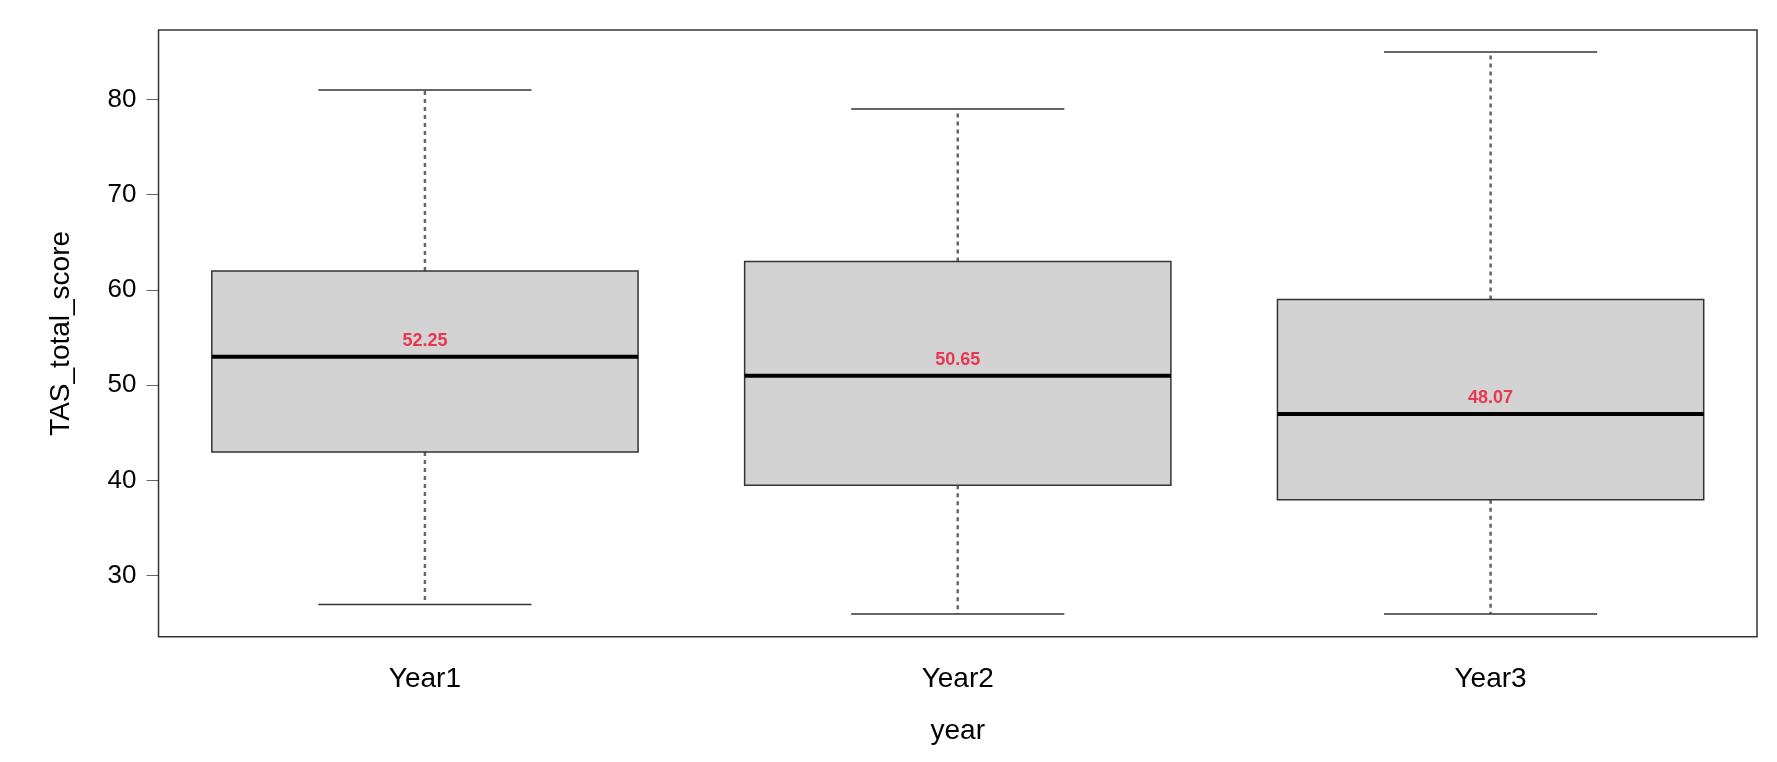  Describe the element at coordinates (122, 574) in the screenshot. I see `y-tick-label: 30` at that location.